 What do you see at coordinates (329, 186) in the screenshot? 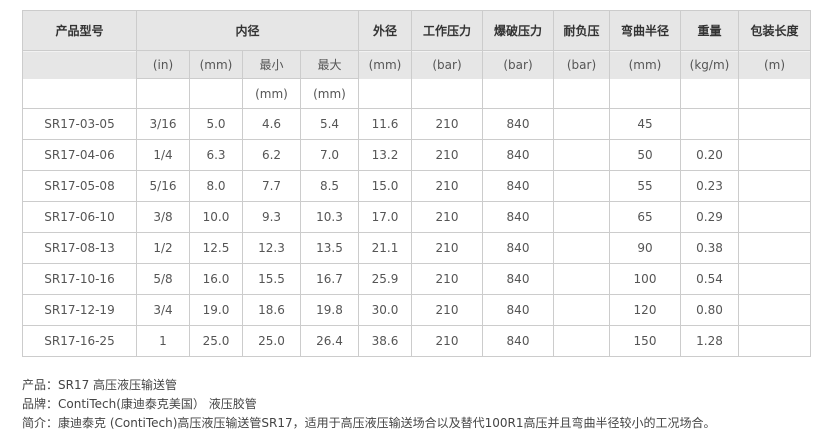
I see `table-cell: 8.5` at bounding box center [329, 186].